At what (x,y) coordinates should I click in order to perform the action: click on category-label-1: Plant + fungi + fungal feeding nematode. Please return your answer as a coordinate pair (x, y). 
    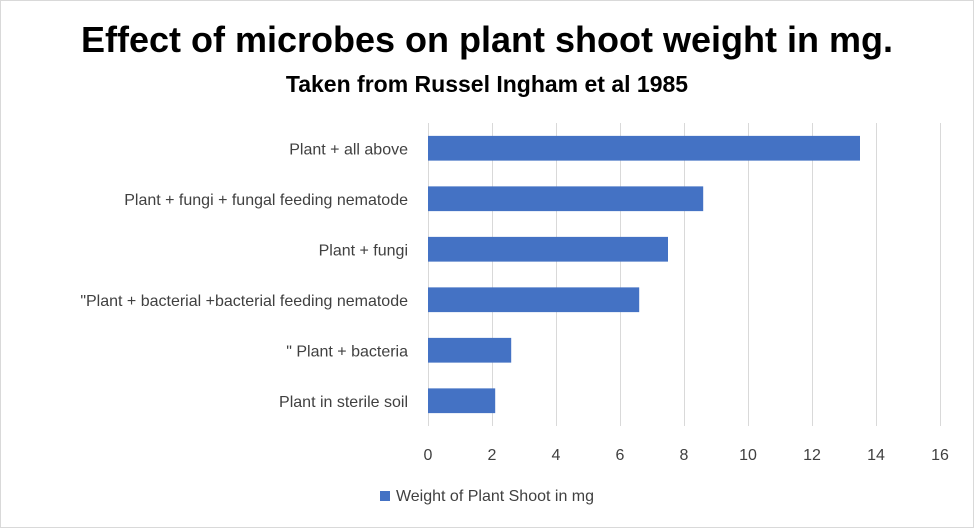
    Looking at the image, I should click on (266, 200).